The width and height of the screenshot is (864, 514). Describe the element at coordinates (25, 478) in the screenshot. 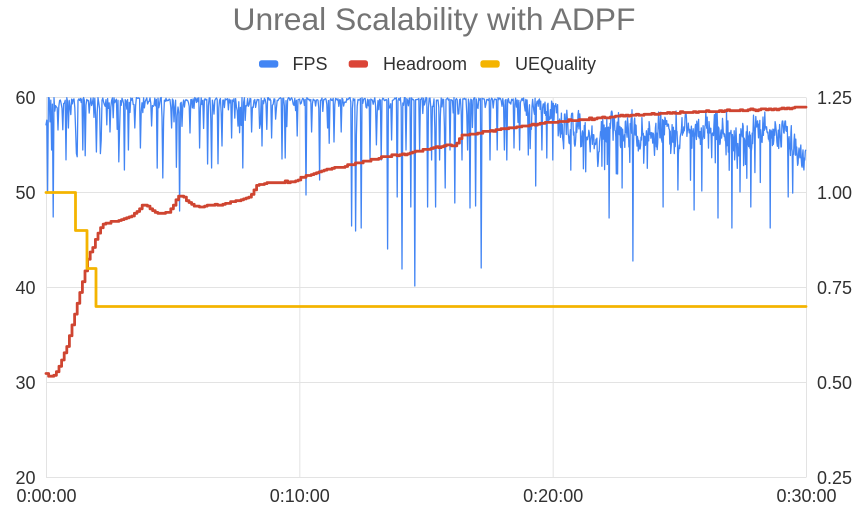

I see `svg-text: 20` at that location.